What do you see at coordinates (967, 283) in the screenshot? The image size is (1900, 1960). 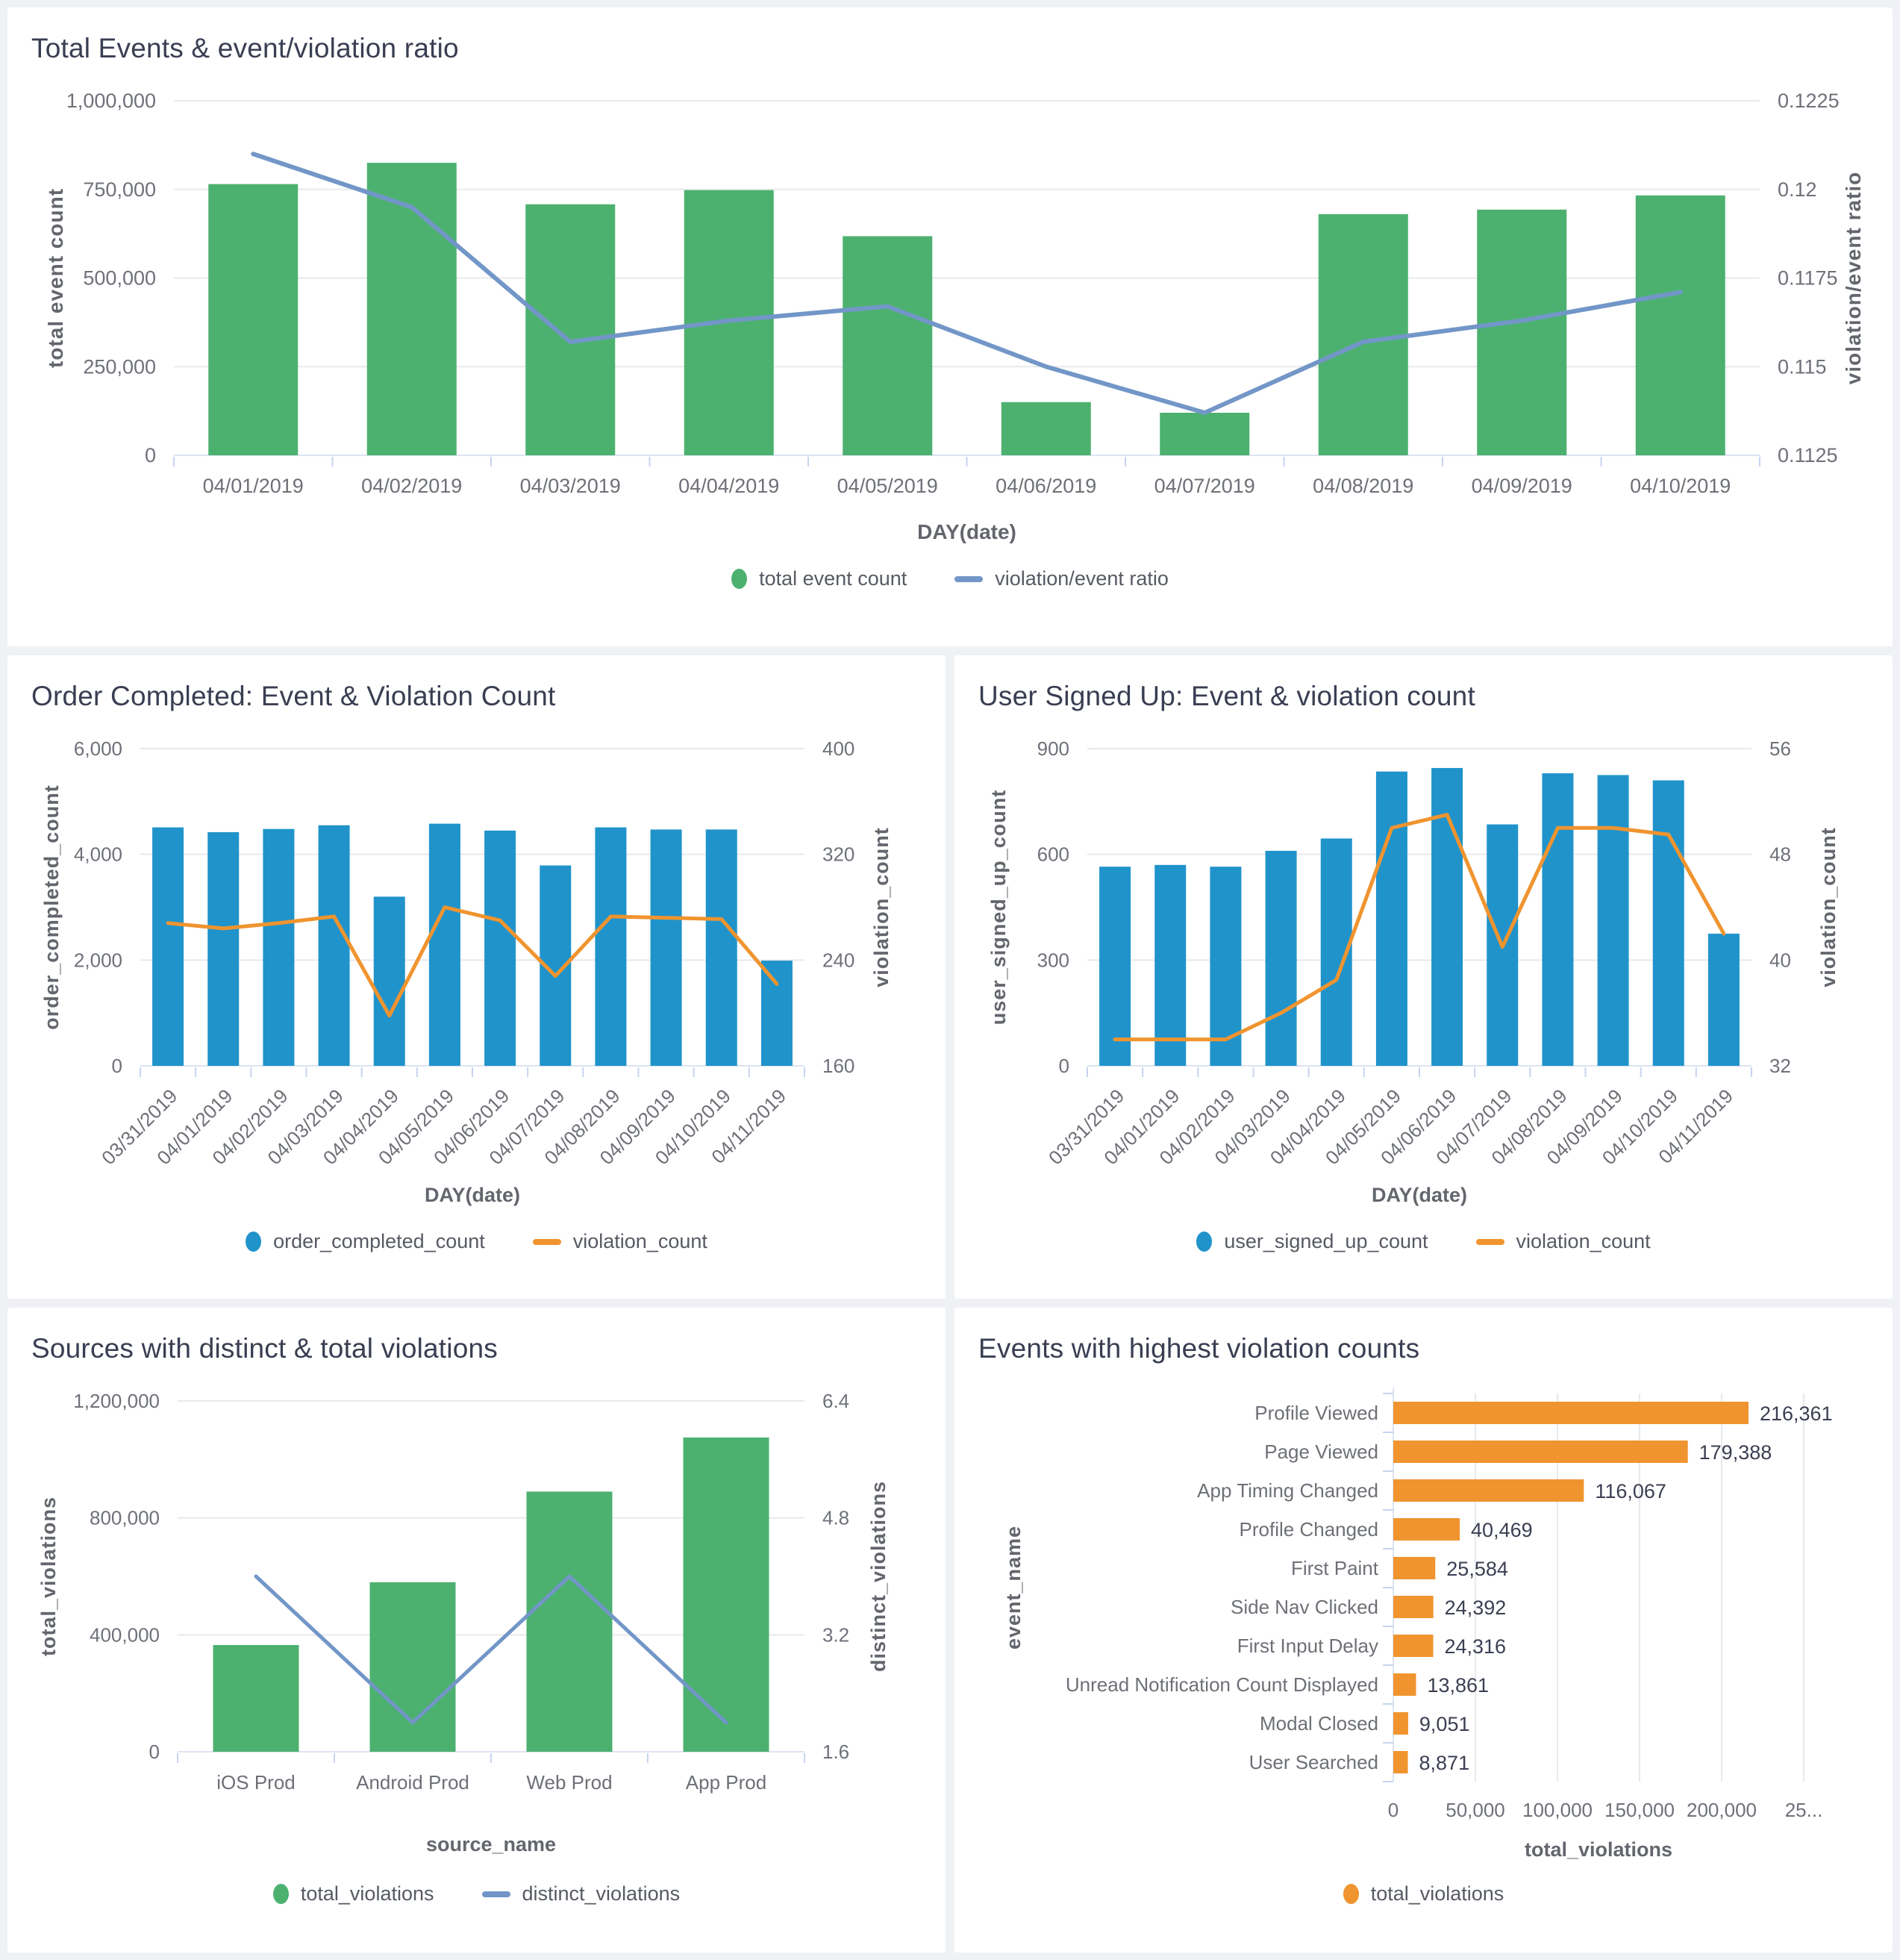 I see `line-violation/event ratio` at bounding box center [967, 283].